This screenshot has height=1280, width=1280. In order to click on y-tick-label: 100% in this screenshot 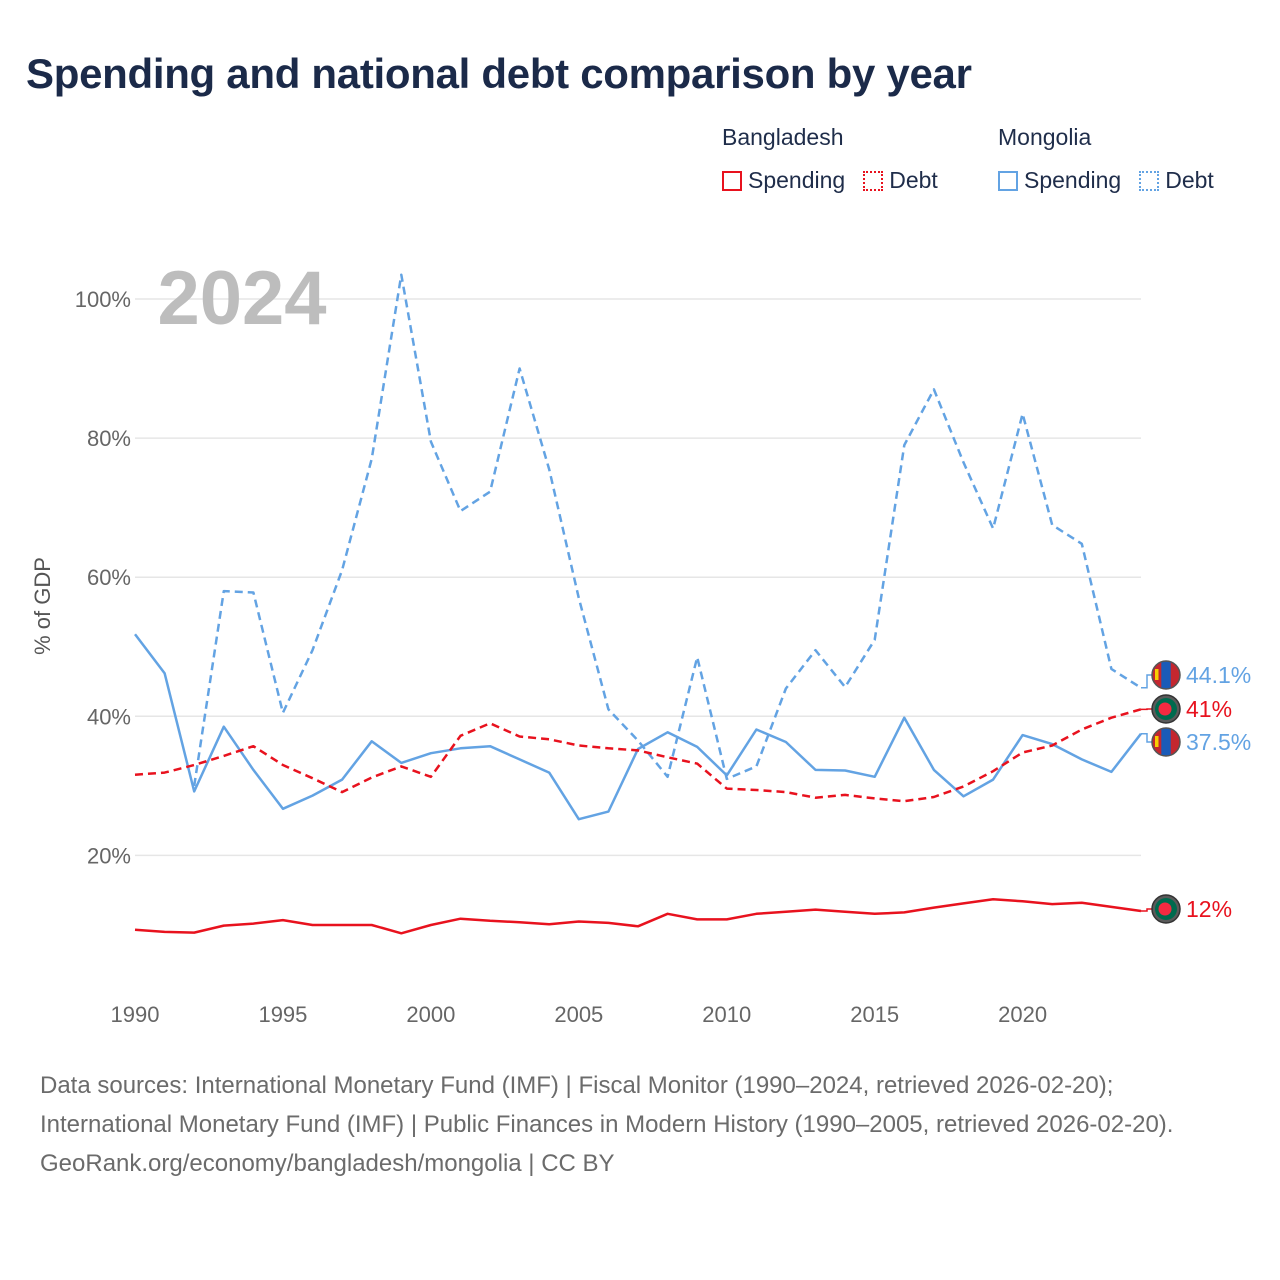, I will do `click(103, 299)`.